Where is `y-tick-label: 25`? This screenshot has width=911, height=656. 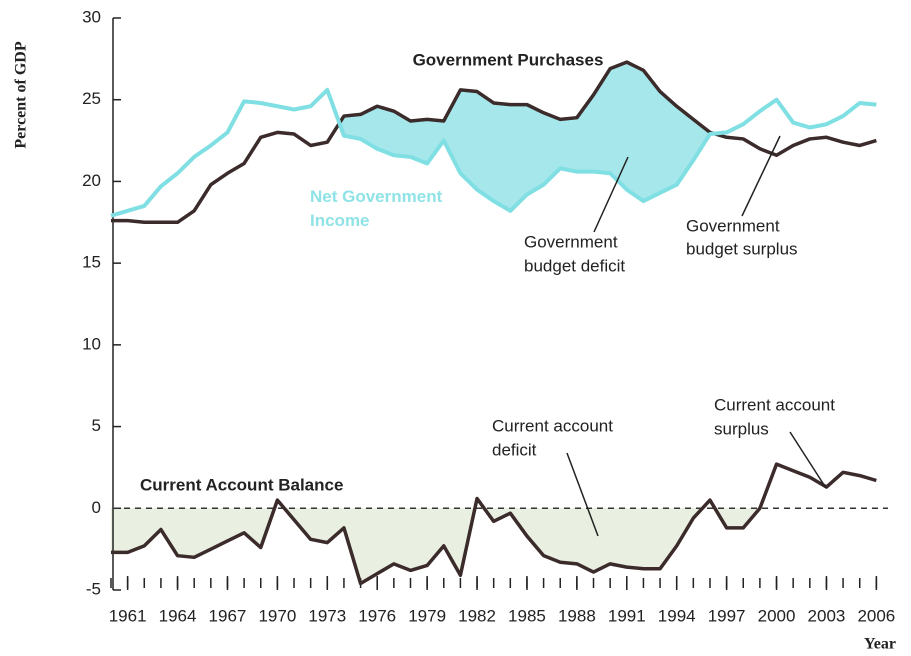
y-tick-label: 25 is located at coordinates (91, 98).